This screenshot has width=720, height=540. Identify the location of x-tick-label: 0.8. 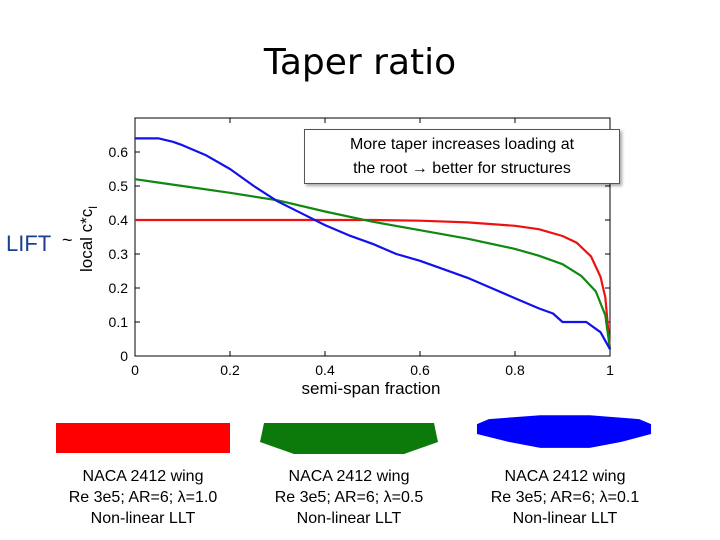
(515, 370).